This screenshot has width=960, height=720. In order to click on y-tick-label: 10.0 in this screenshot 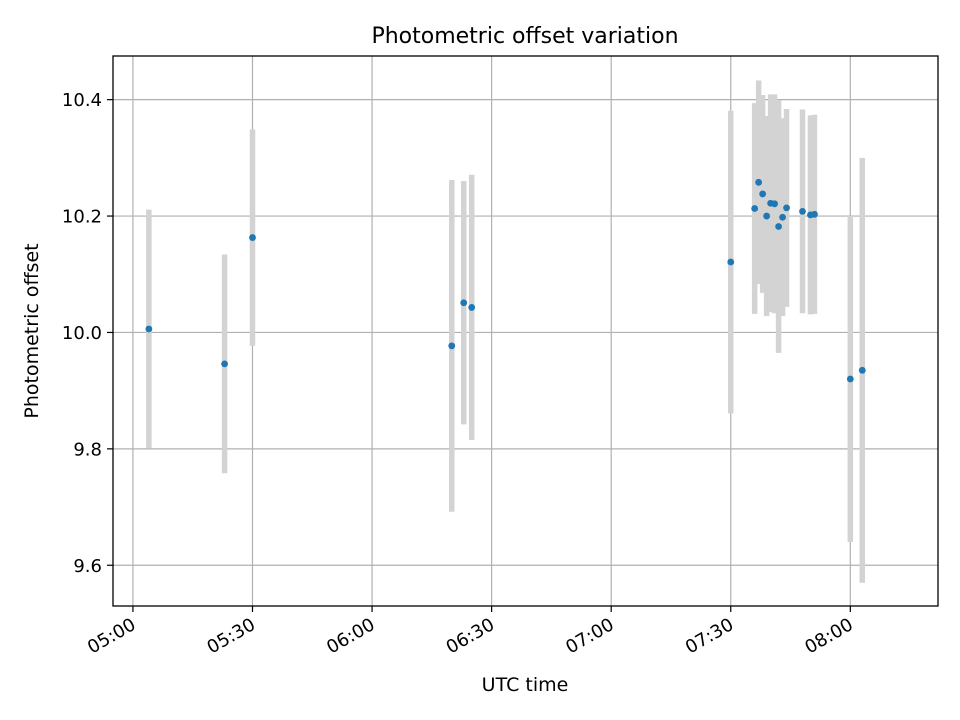, I will do `click(82, 333)`.